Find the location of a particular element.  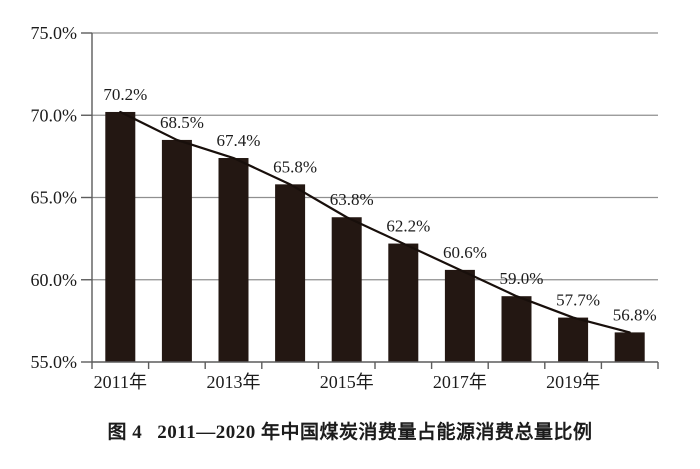

y-axis-tick-label: 65.0% is located at coordinates (54, 198).